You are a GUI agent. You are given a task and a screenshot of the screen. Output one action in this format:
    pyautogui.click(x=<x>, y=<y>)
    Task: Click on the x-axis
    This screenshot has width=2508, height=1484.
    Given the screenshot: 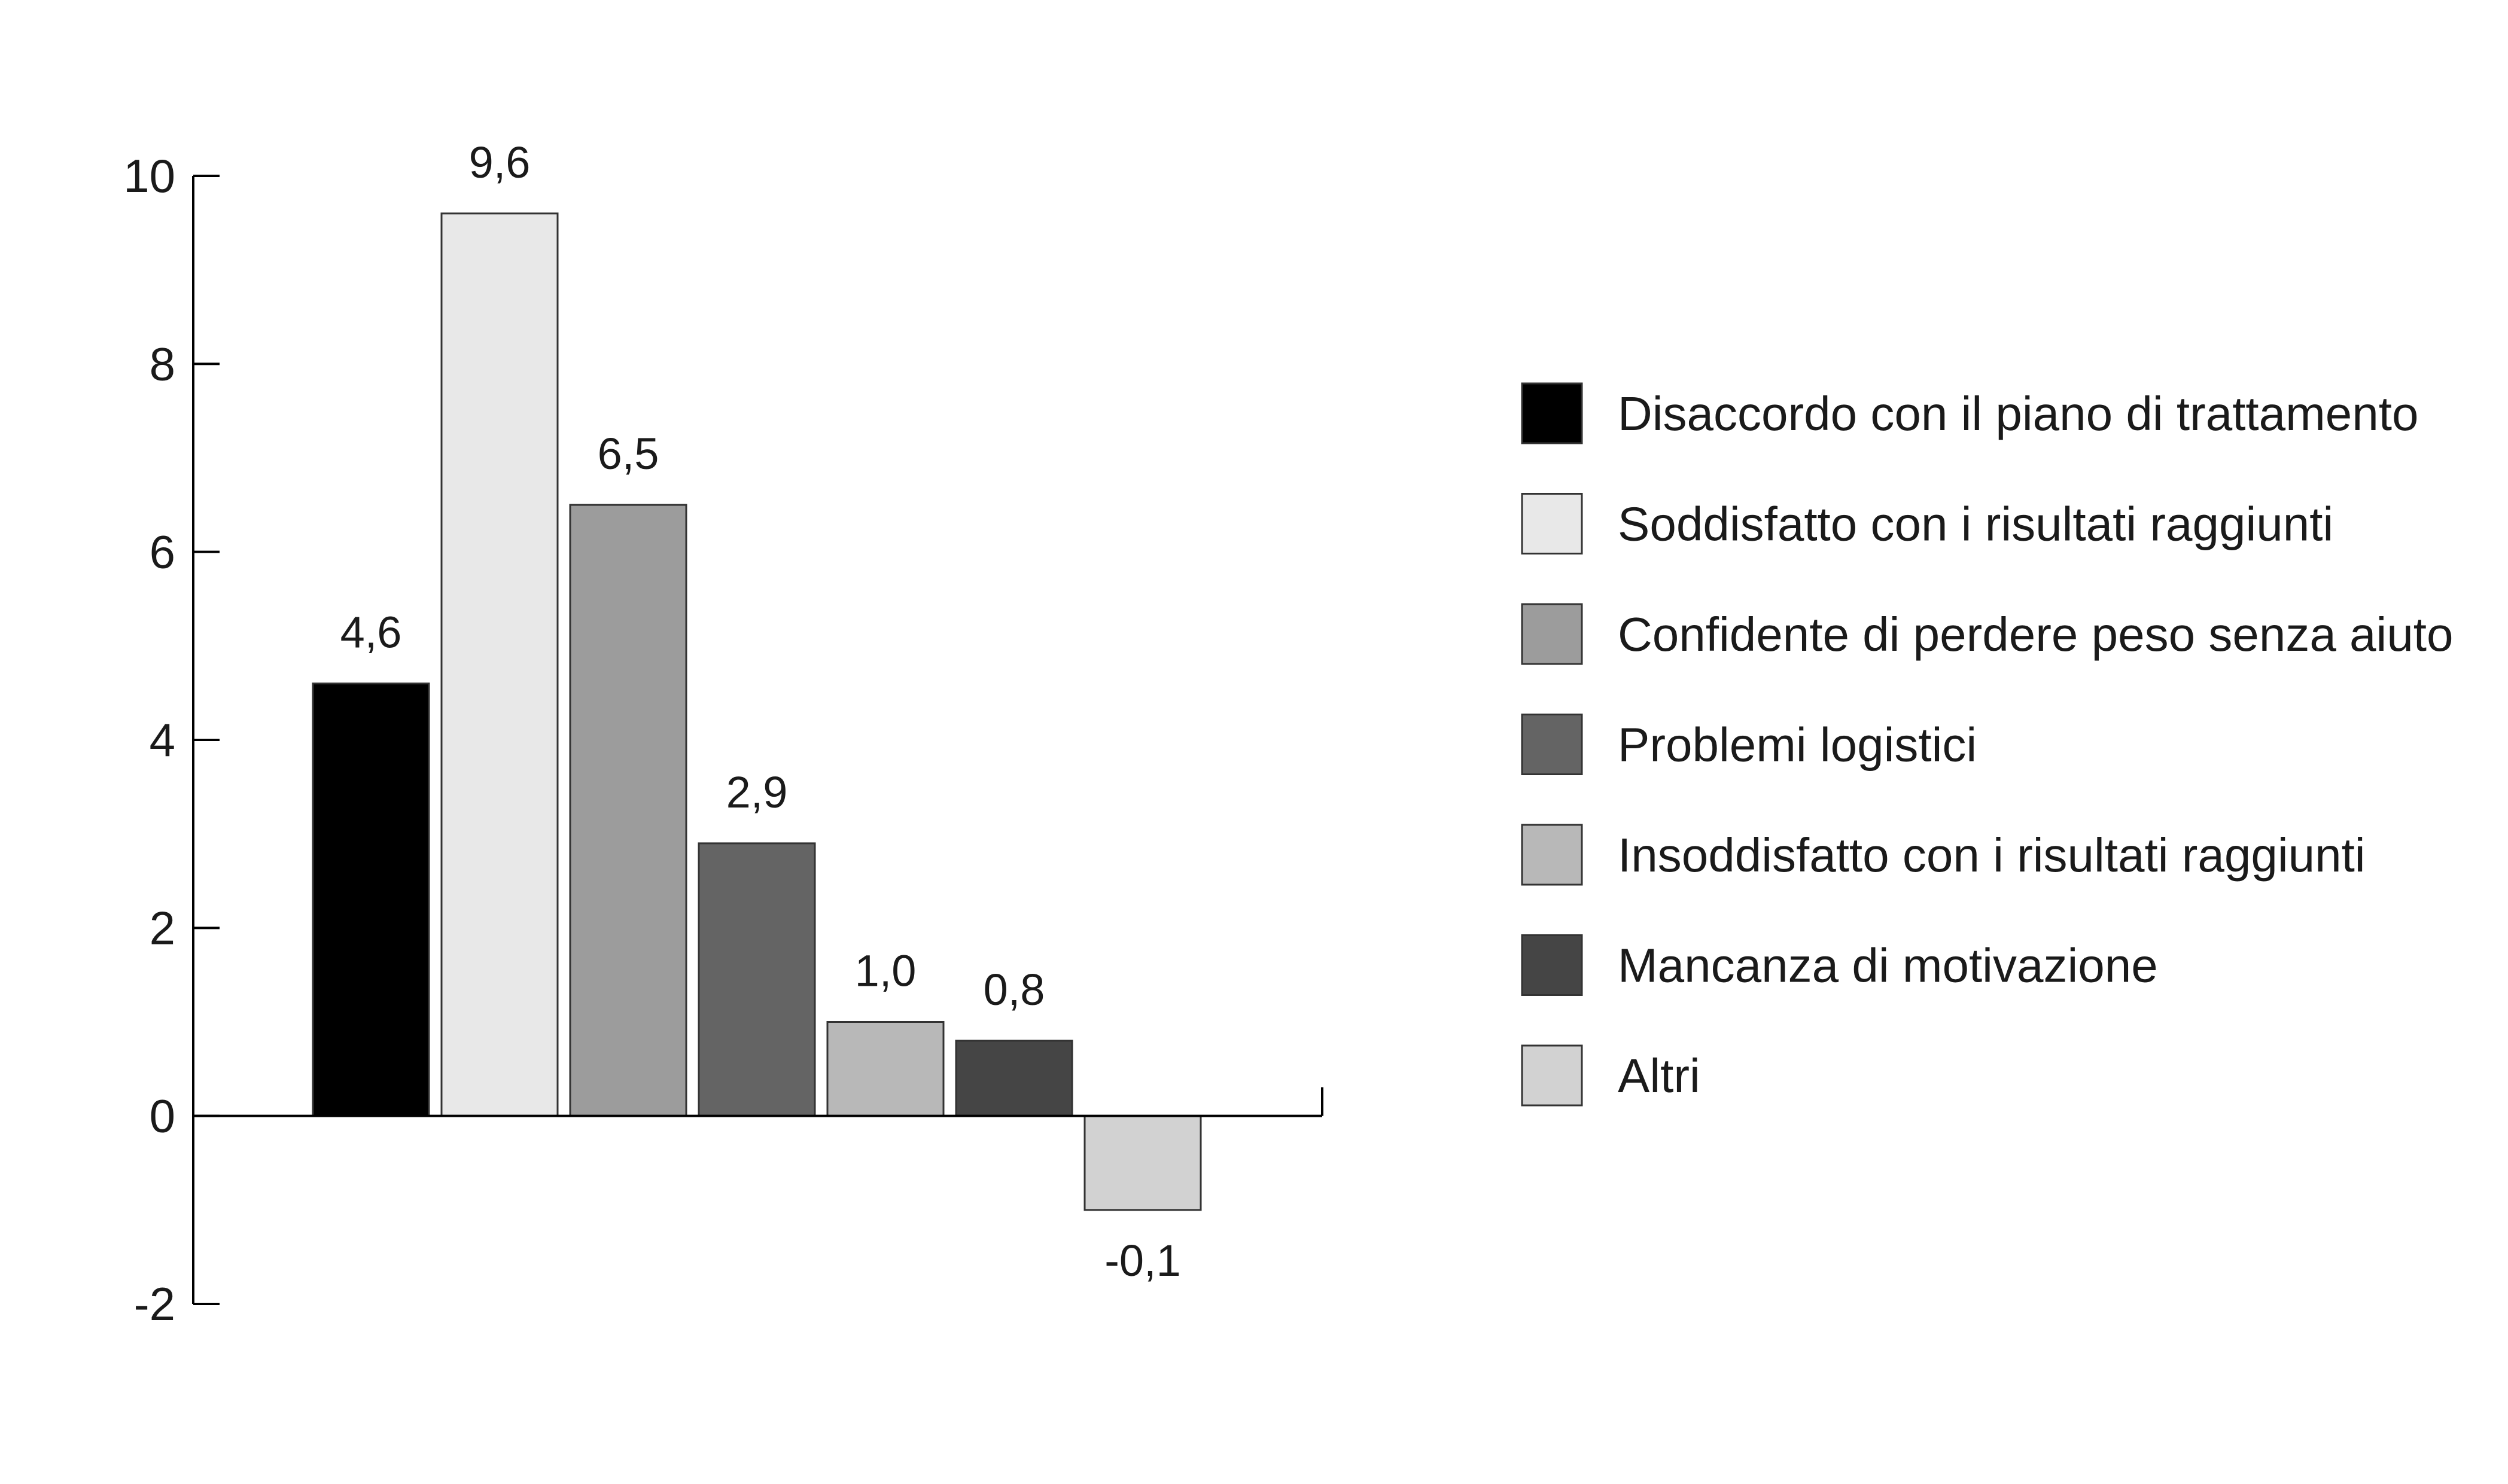 What is the action you would take?
    pyautogui.click(x=758, y=1102)
    